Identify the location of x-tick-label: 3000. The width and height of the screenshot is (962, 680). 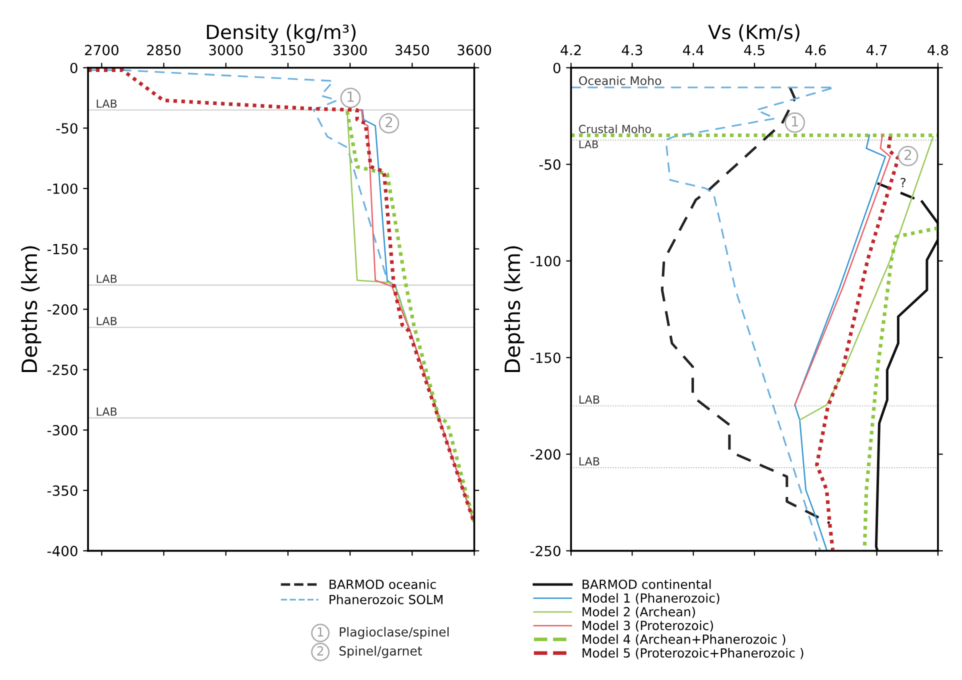
(226, 50).